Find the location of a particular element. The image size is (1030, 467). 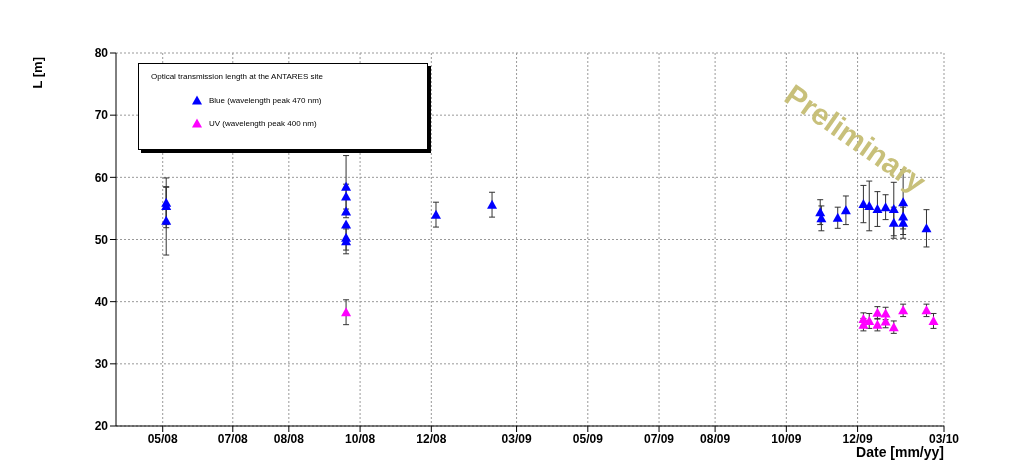

x-tick-label: 07/09 is located at coordinates (659, 438).